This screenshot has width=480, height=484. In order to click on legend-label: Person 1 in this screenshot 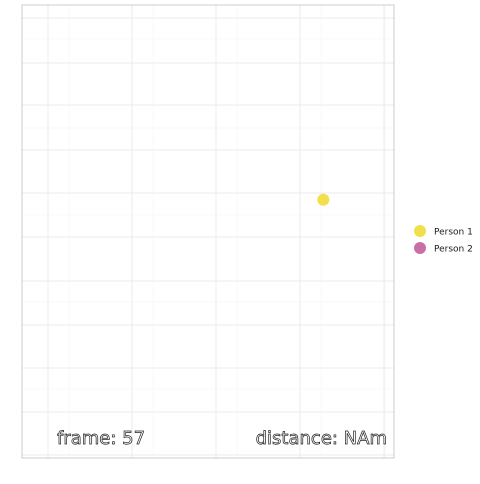, I will do `click(453, 233)`.